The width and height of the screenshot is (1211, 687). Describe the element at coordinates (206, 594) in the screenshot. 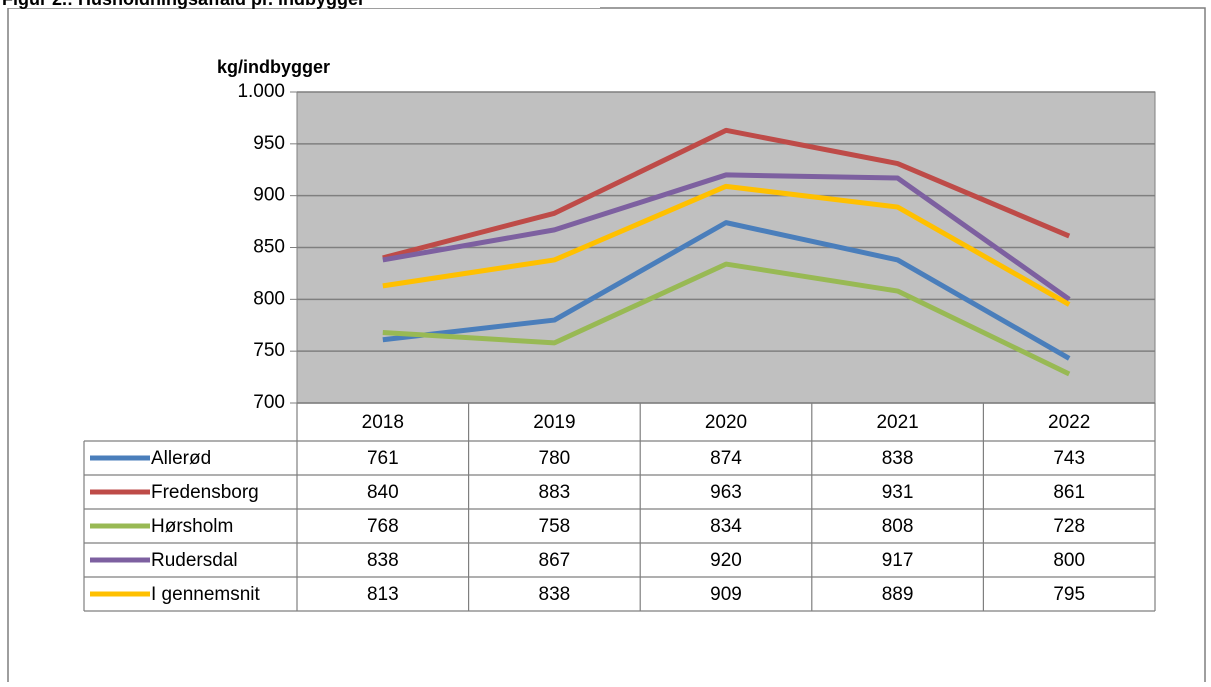

I see `legend-label: I gennemsnit` at that location.